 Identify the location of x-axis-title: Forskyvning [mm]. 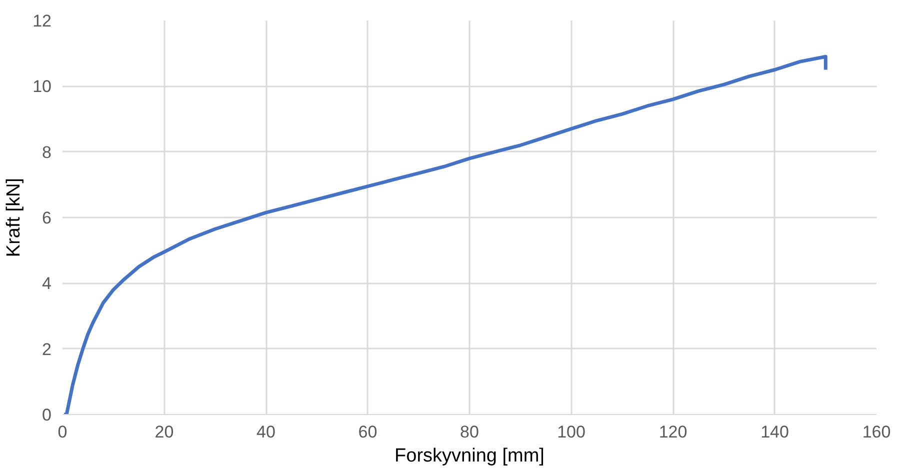
(469, 456).